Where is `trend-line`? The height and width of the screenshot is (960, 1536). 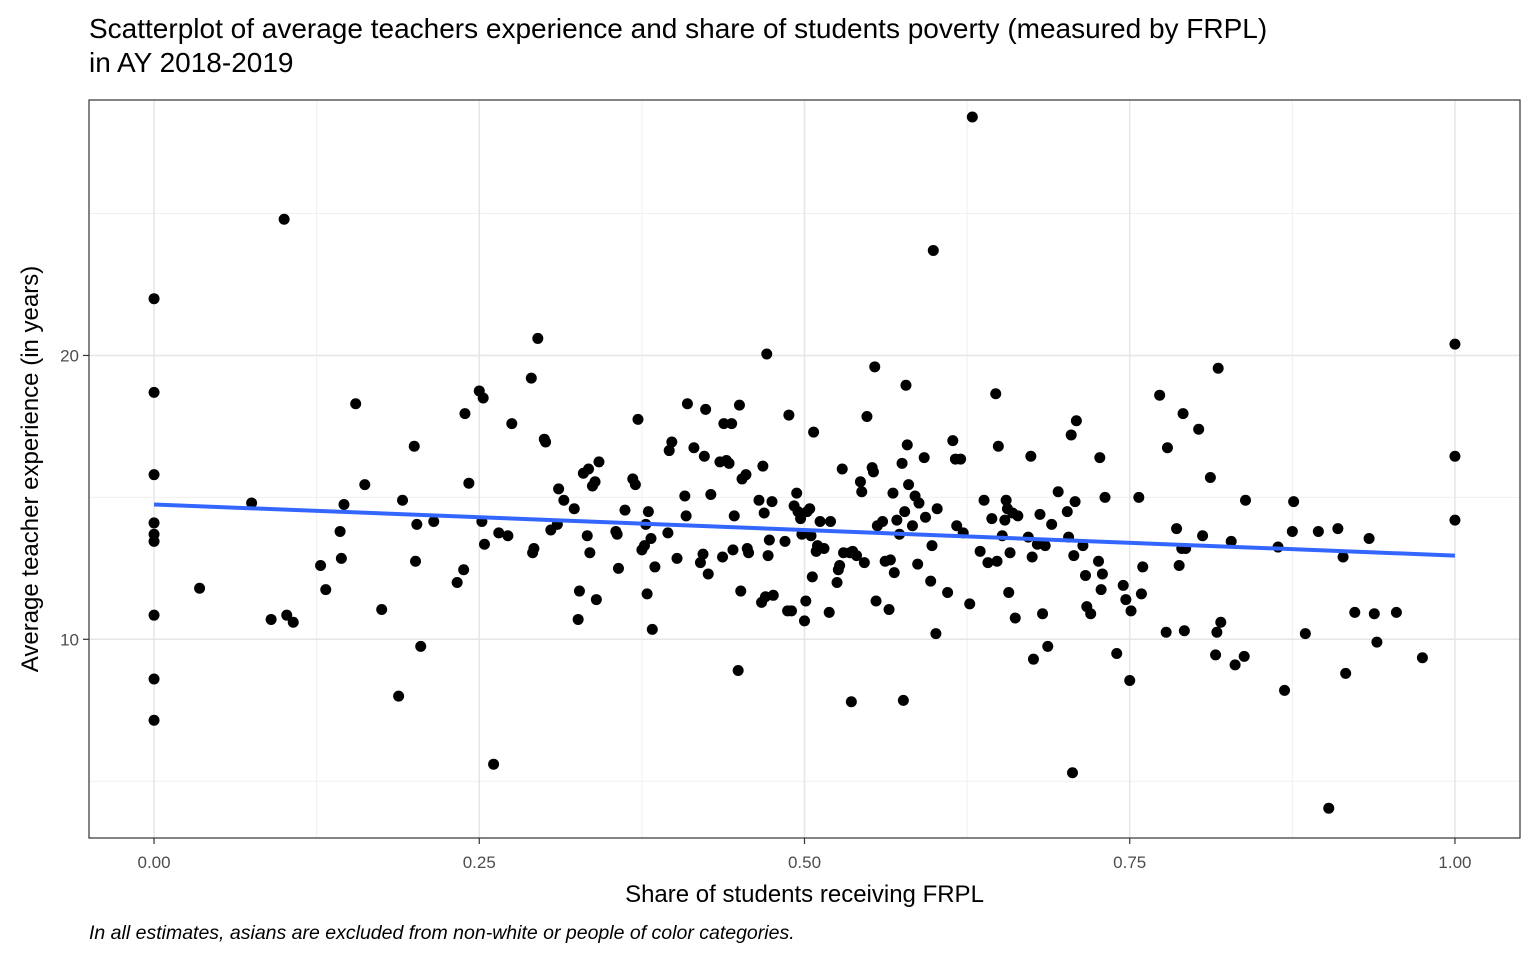 trend-line is located at coordinates (804, 530).